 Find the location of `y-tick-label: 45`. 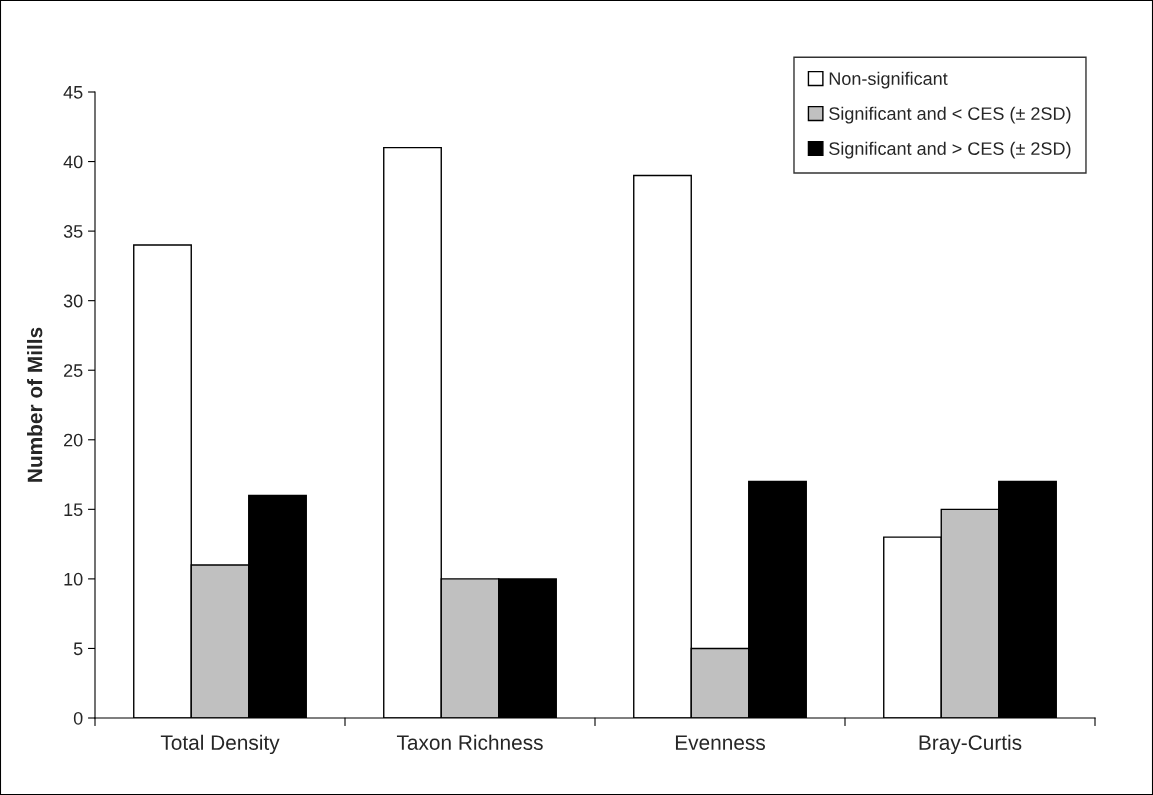

y-tick-label: 45 is located at coordinates (73, 92).